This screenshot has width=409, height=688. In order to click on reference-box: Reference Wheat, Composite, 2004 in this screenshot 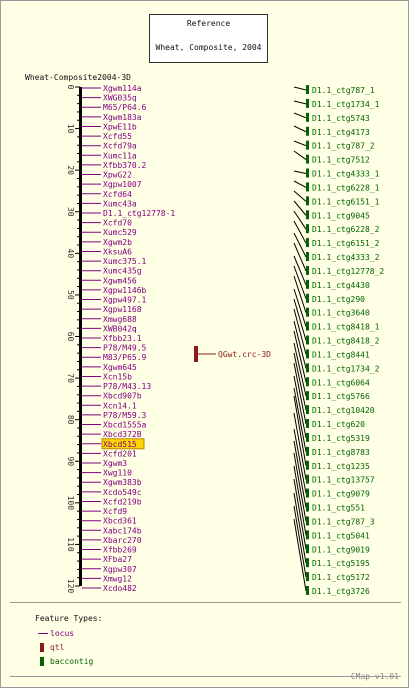, I will do `click(208, 38)`.